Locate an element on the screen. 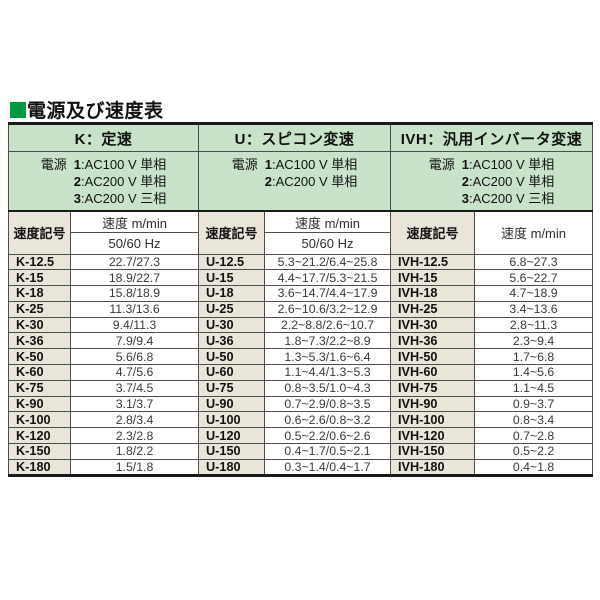 The width and height of the screenshot is (600, 600). speed-code-cell: IVH-15 is located at coordinates (432, 278).